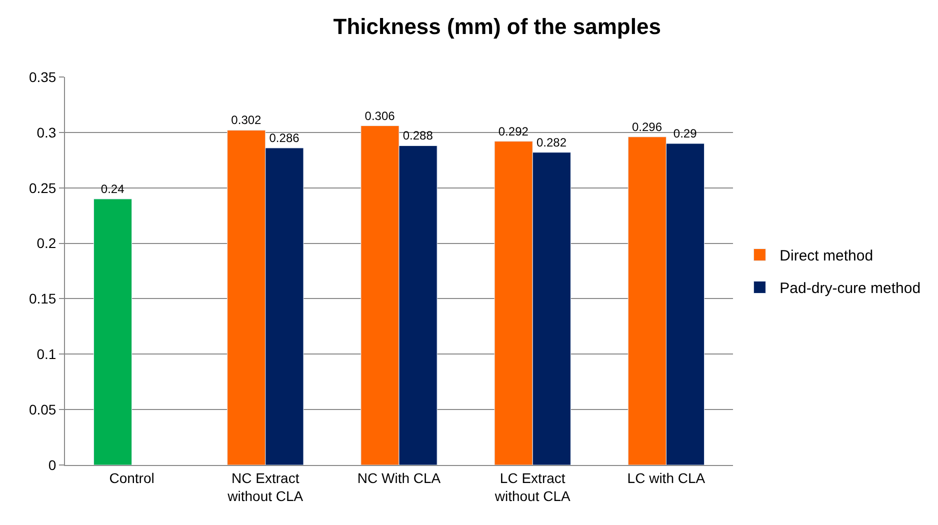 The height and width of the screenshot is (525, 938). I want to click on y-tick-label: 0.35, so click(42, 76).